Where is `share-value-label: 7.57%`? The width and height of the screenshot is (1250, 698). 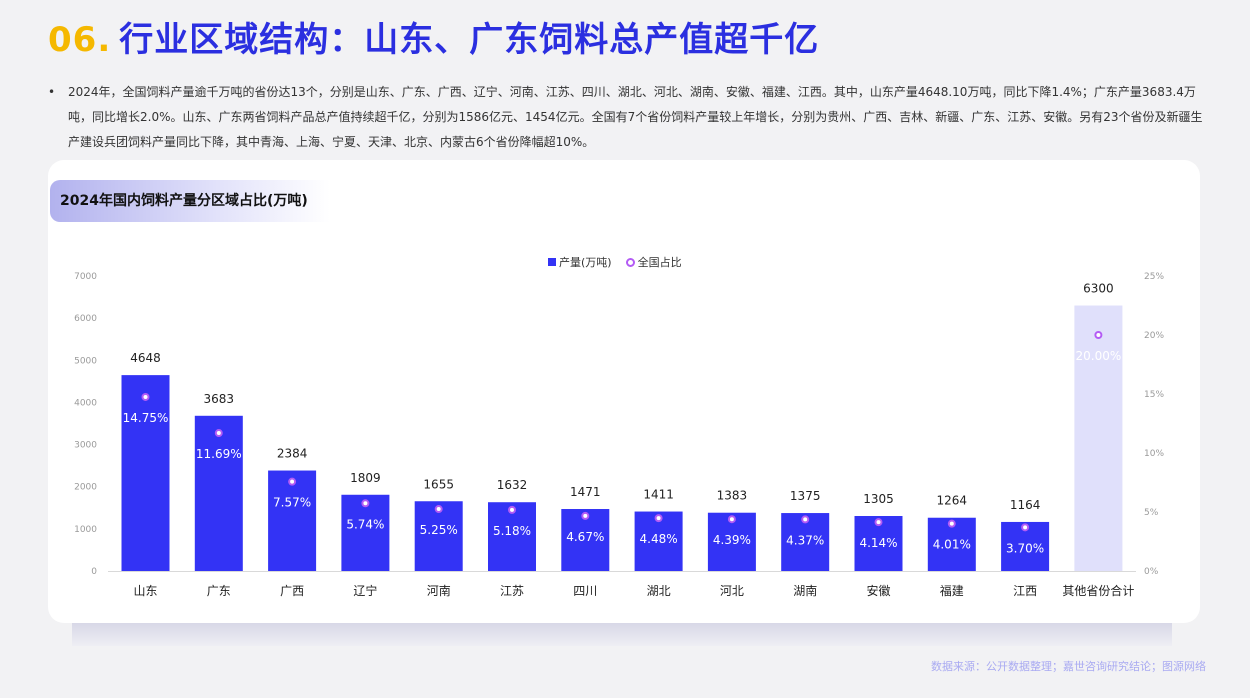 share-value-label: 7.57% is located at coordinates (292, 503).